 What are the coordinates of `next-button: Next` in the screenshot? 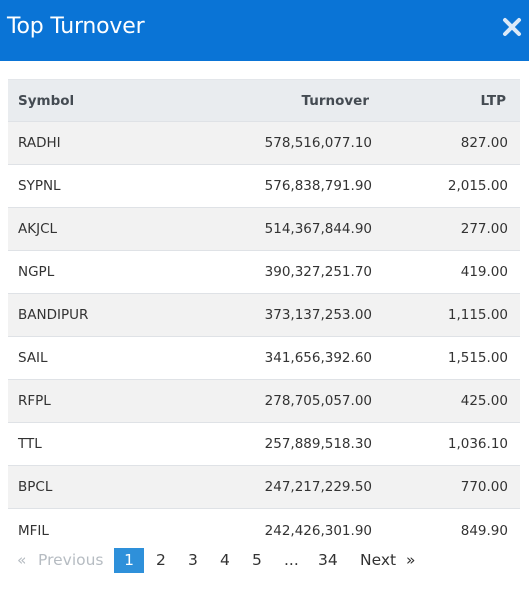 It's located at (378, 560).